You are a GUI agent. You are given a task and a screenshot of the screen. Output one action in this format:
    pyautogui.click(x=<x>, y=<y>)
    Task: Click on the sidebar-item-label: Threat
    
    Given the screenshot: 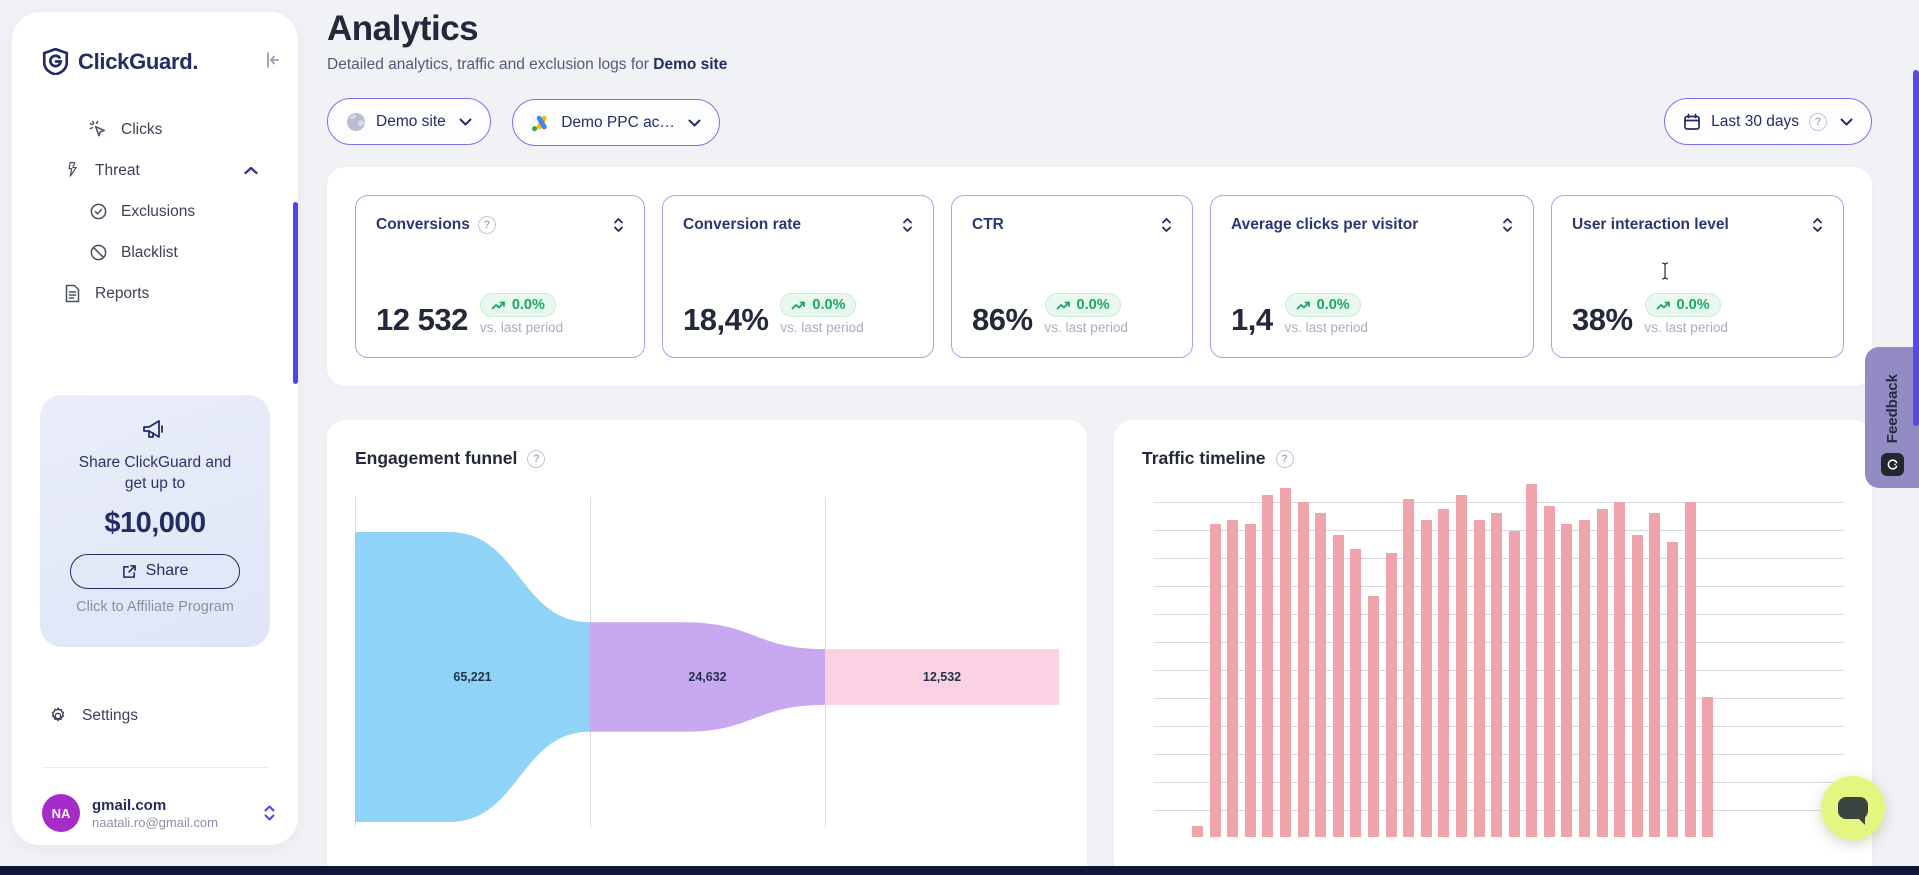 What is the action you would take?
    pyautogui.click(x=117, y=170)
    